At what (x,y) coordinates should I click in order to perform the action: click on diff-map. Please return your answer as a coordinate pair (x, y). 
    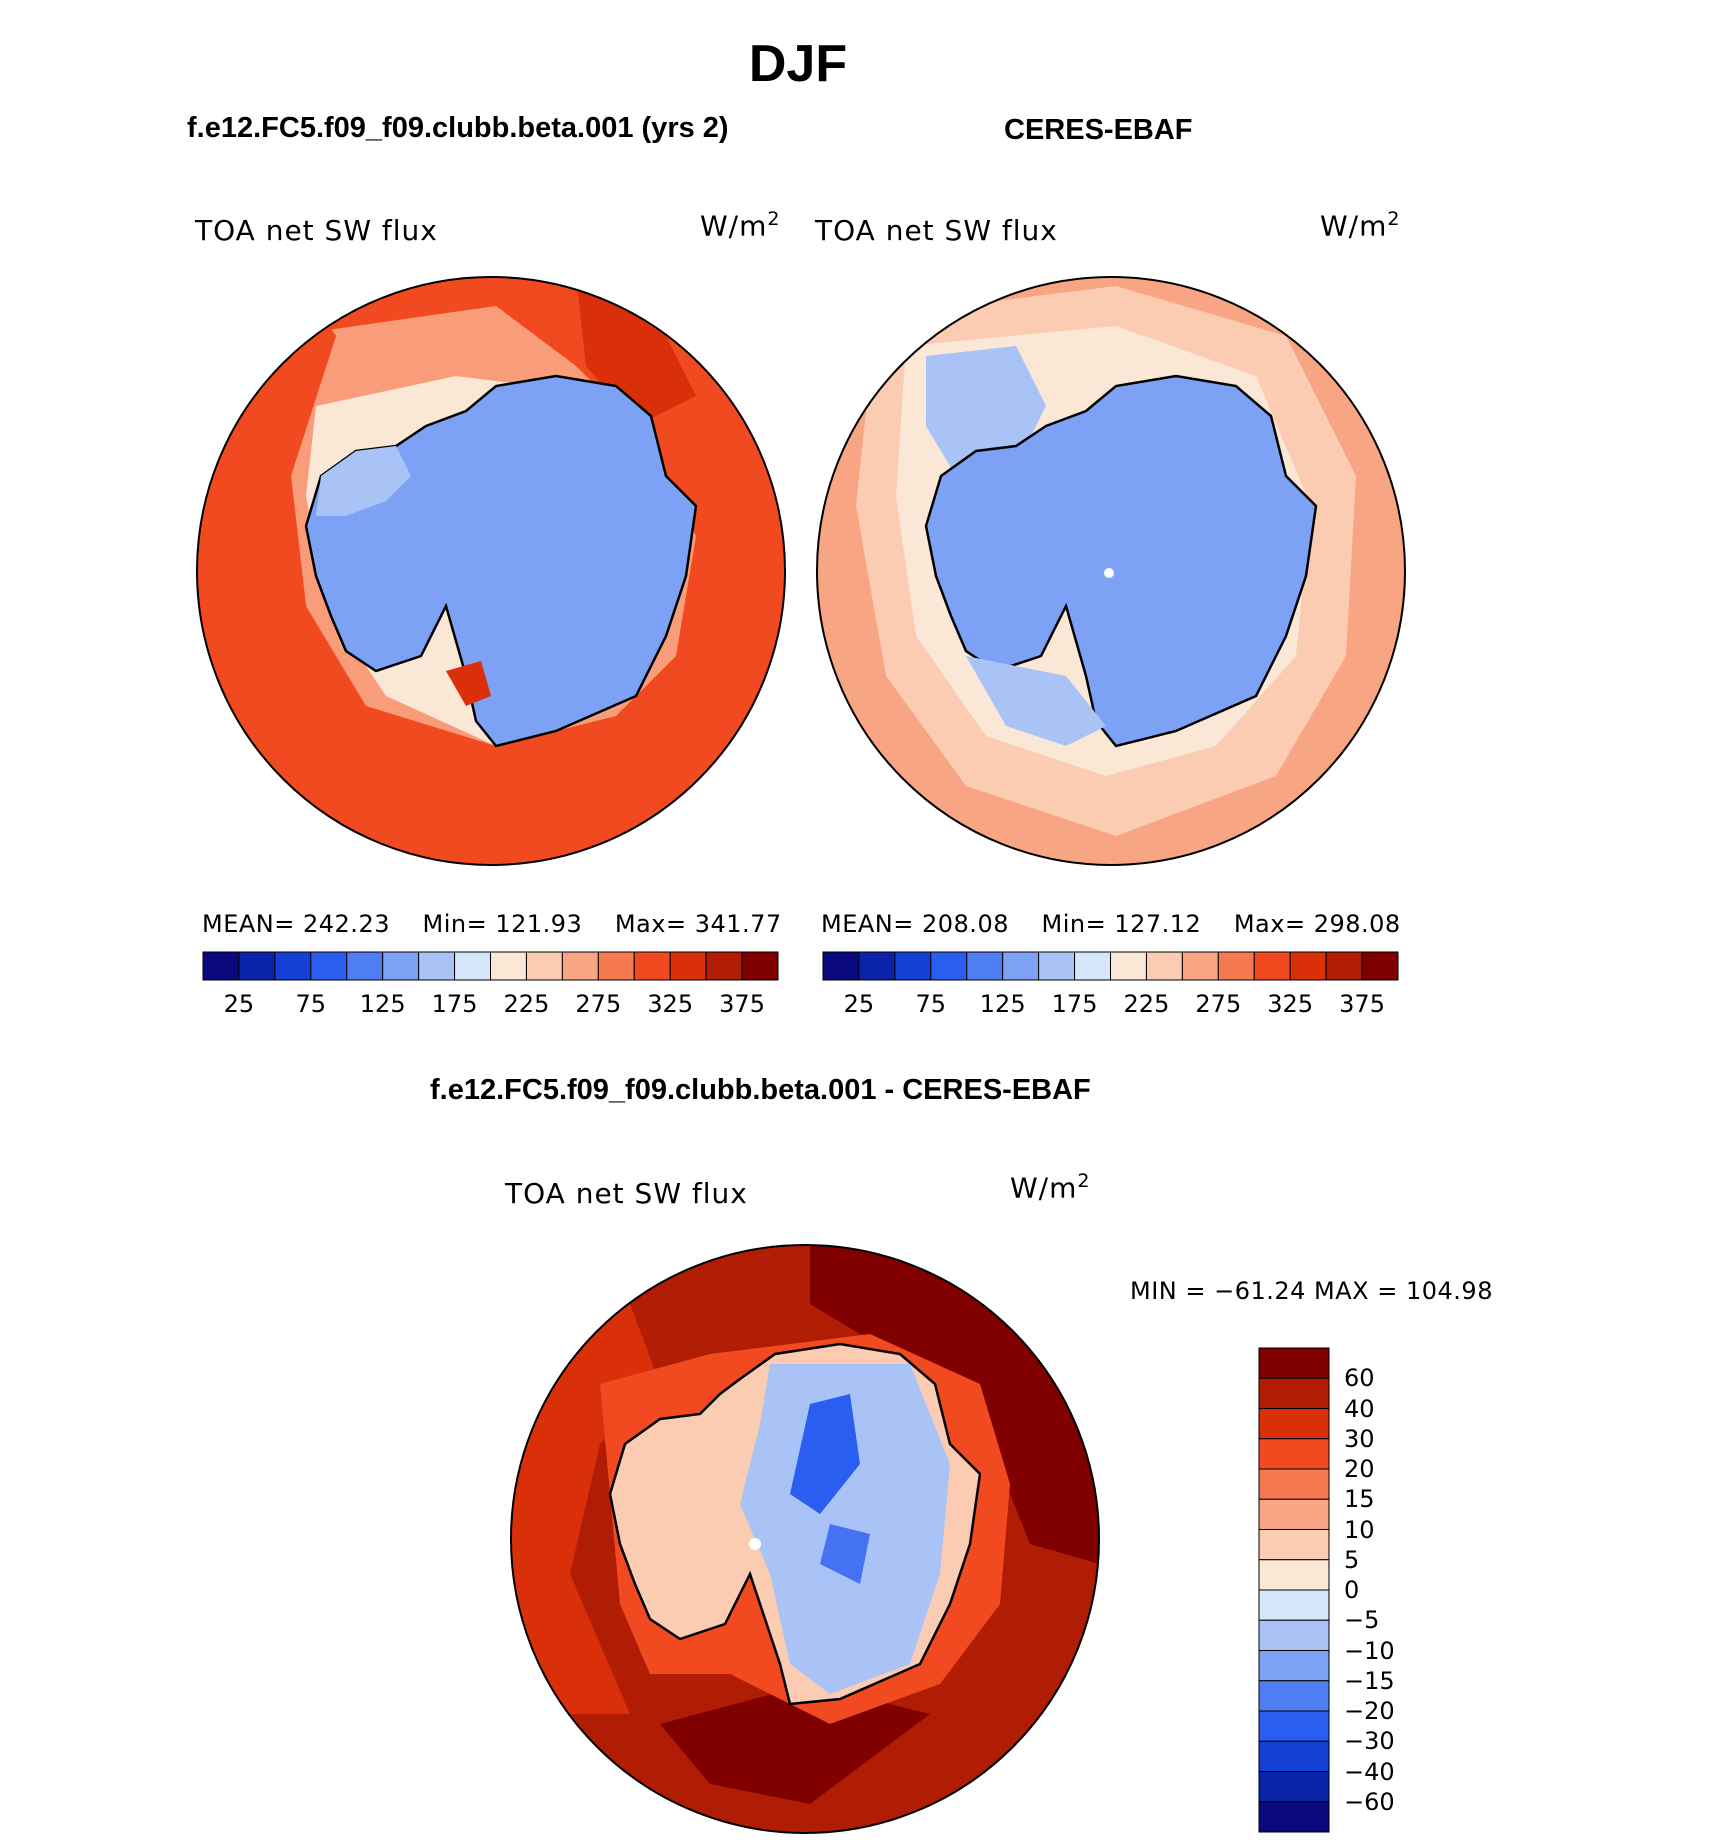
    Looking at the image, I should click on (805, 1539).